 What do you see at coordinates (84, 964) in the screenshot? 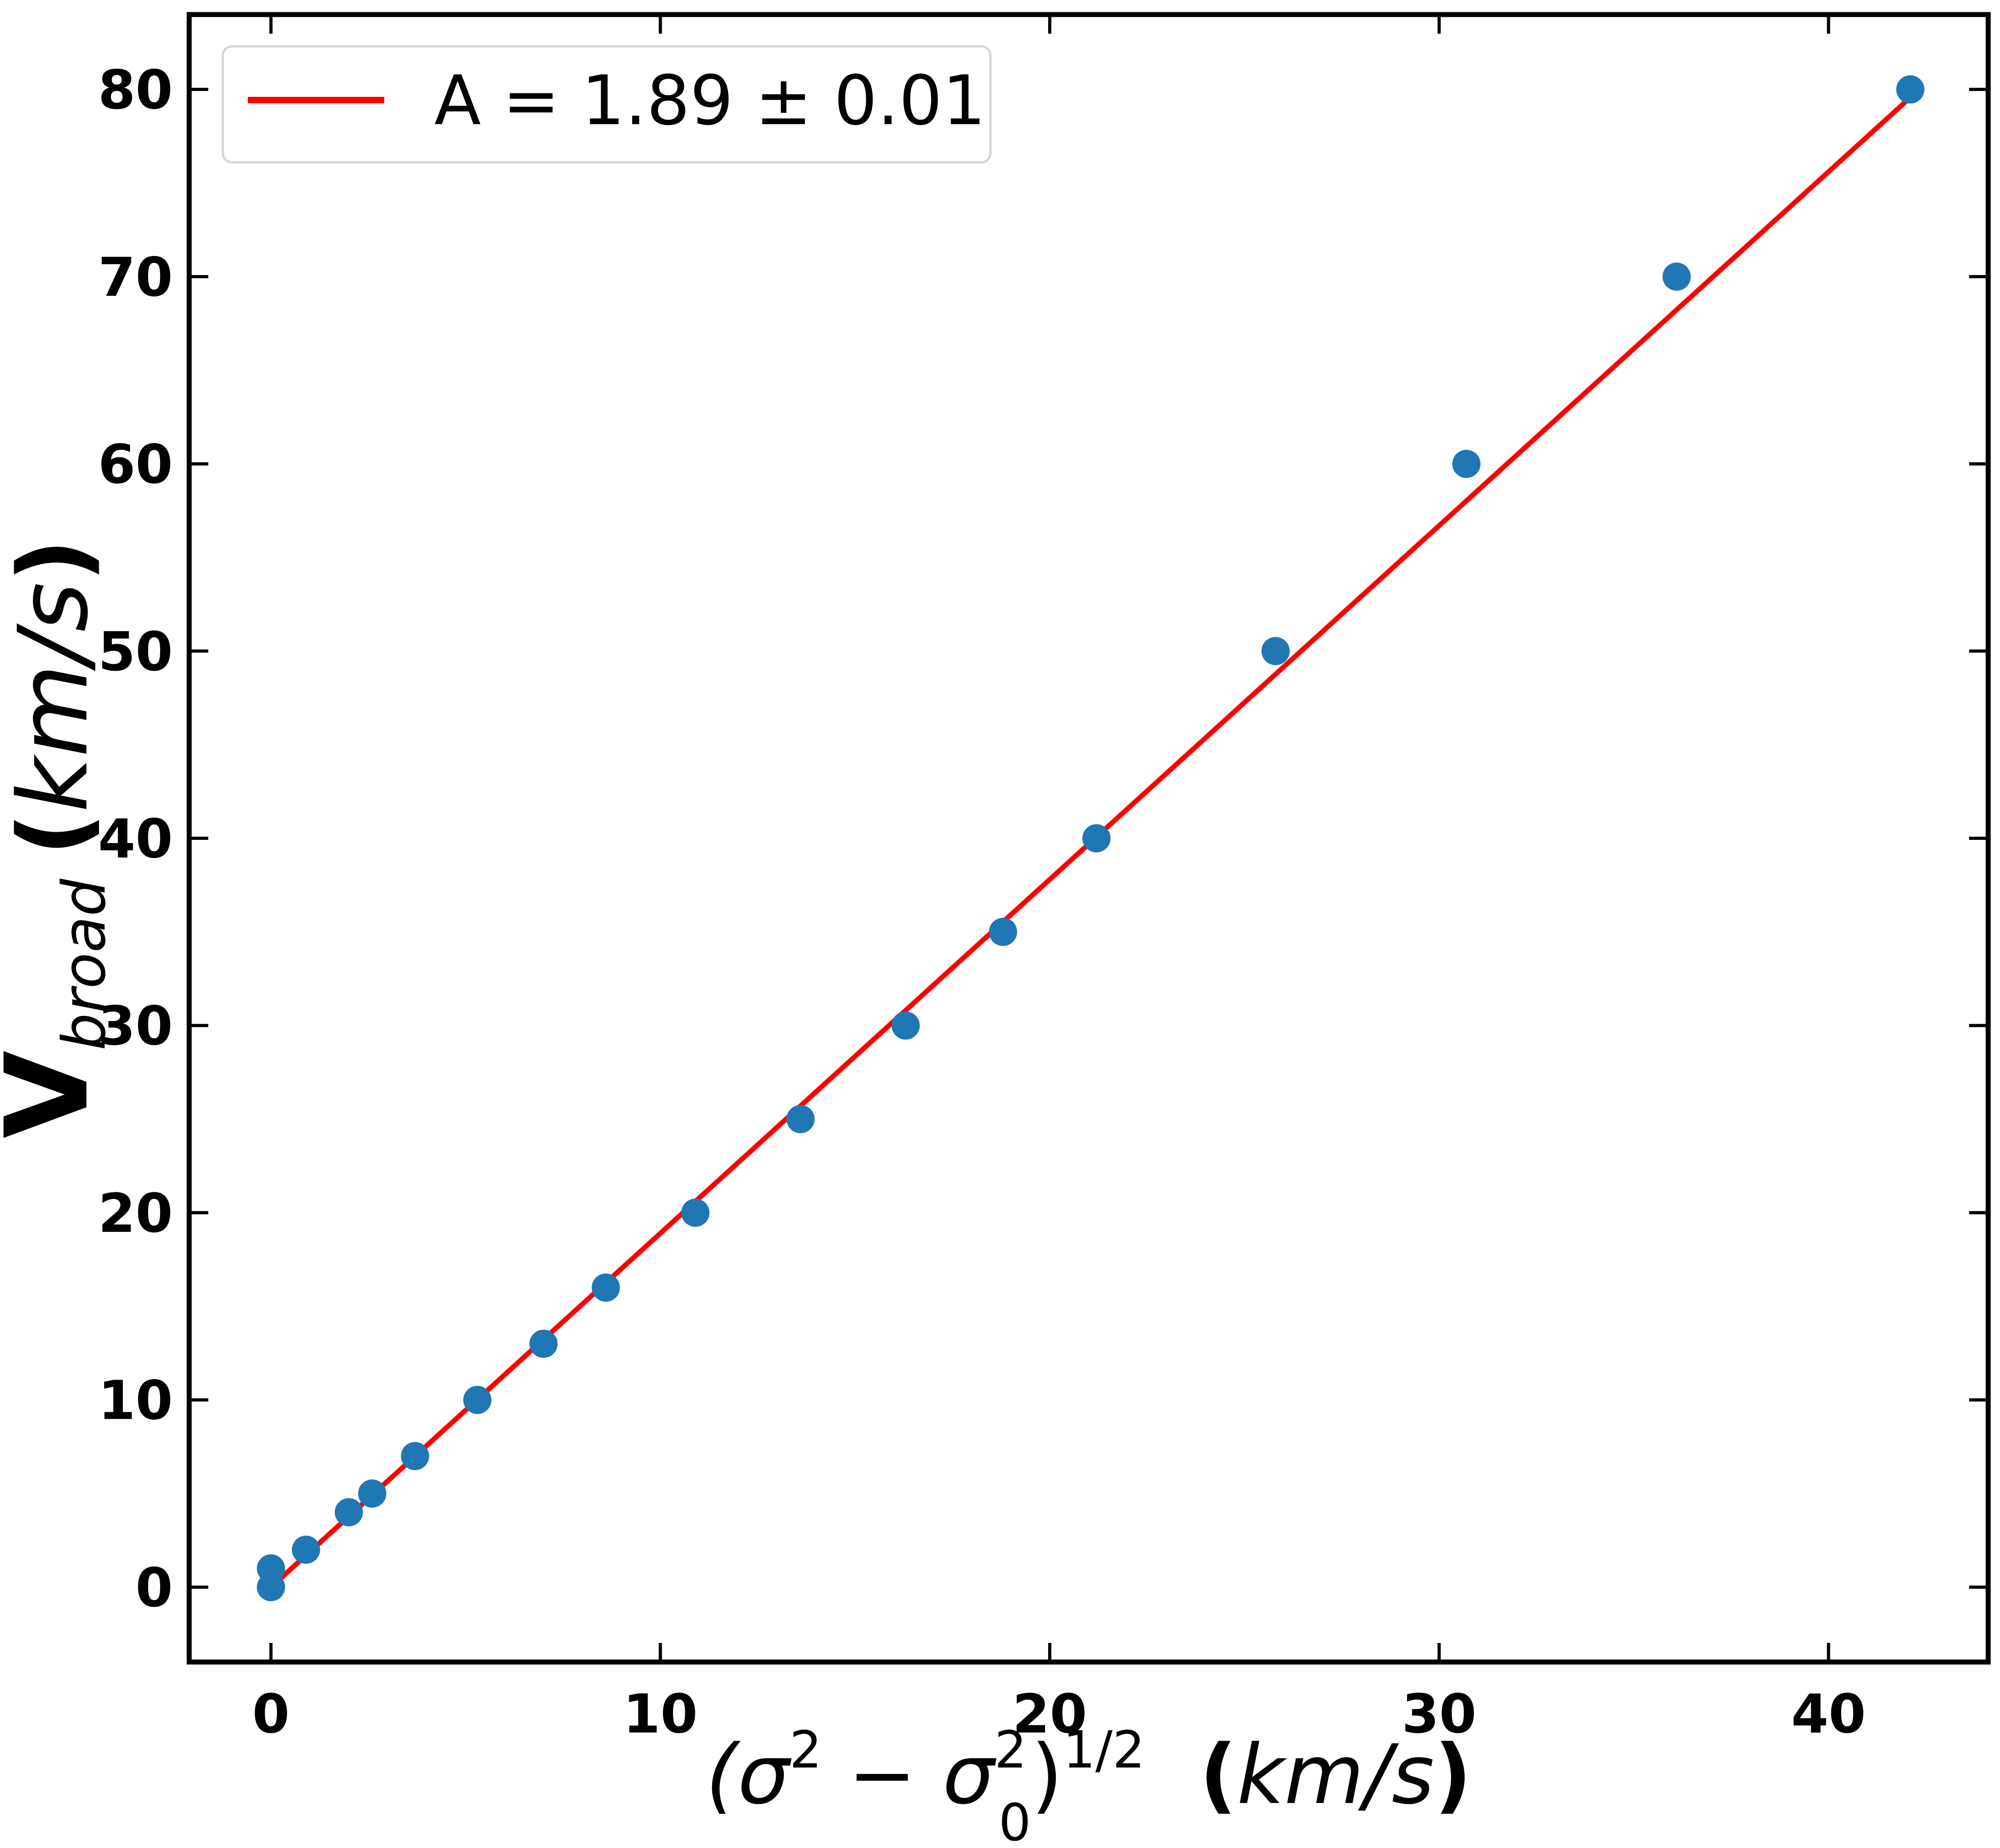
I see `y-title-sub: broad` at bounding box center [84, 964].